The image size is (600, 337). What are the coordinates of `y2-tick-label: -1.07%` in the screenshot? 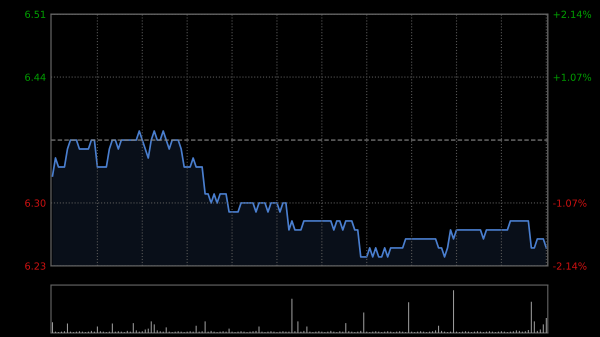 It's located at (570, 203).